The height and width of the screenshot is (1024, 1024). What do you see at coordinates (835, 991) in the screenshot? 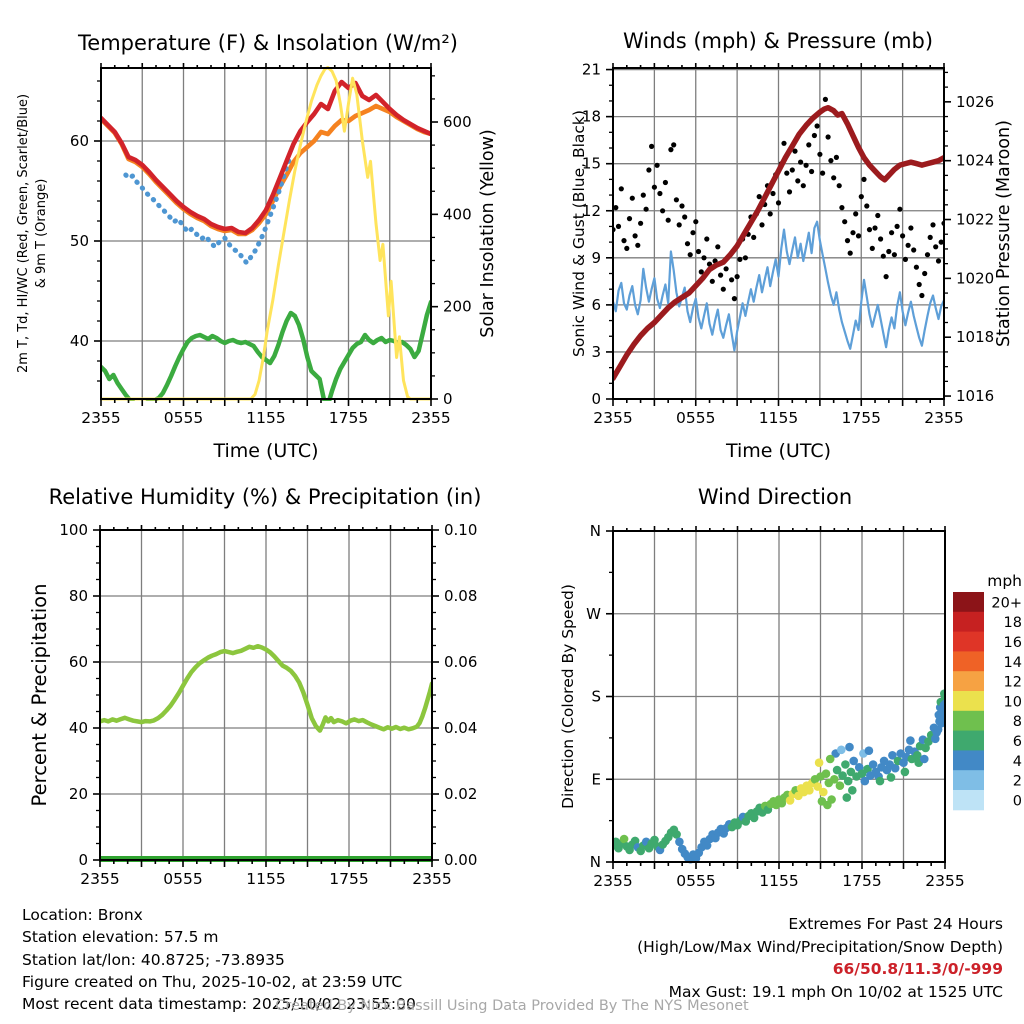
I see `max-gust: Max Gust: 19.1 mph On 10/02 at 1525 UTC` at bounding box center [835, 991].